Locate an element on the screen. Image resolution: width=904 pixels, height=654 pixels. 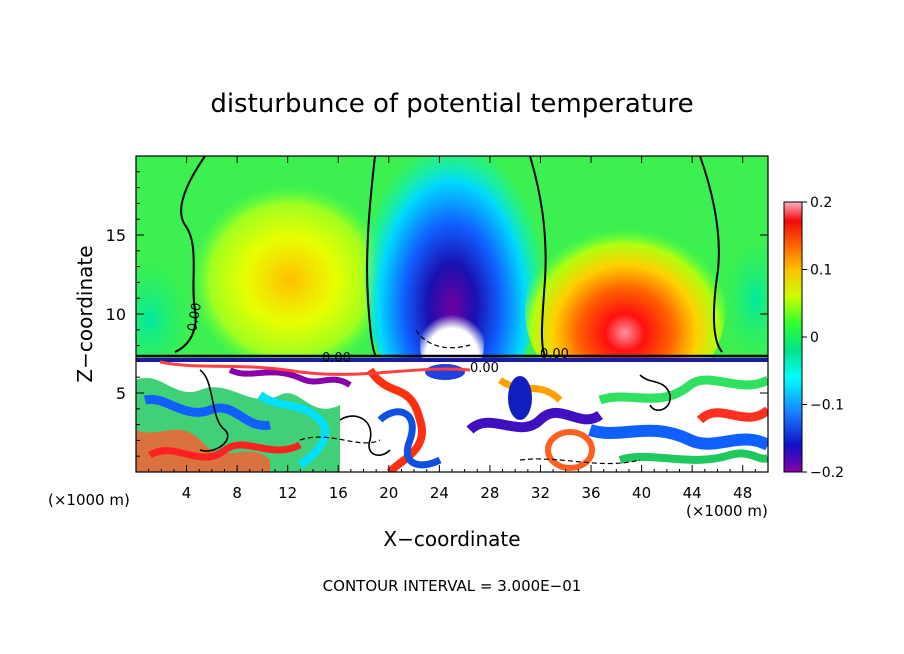
y-tick-label: 15 is located at coordinates (116, 235).